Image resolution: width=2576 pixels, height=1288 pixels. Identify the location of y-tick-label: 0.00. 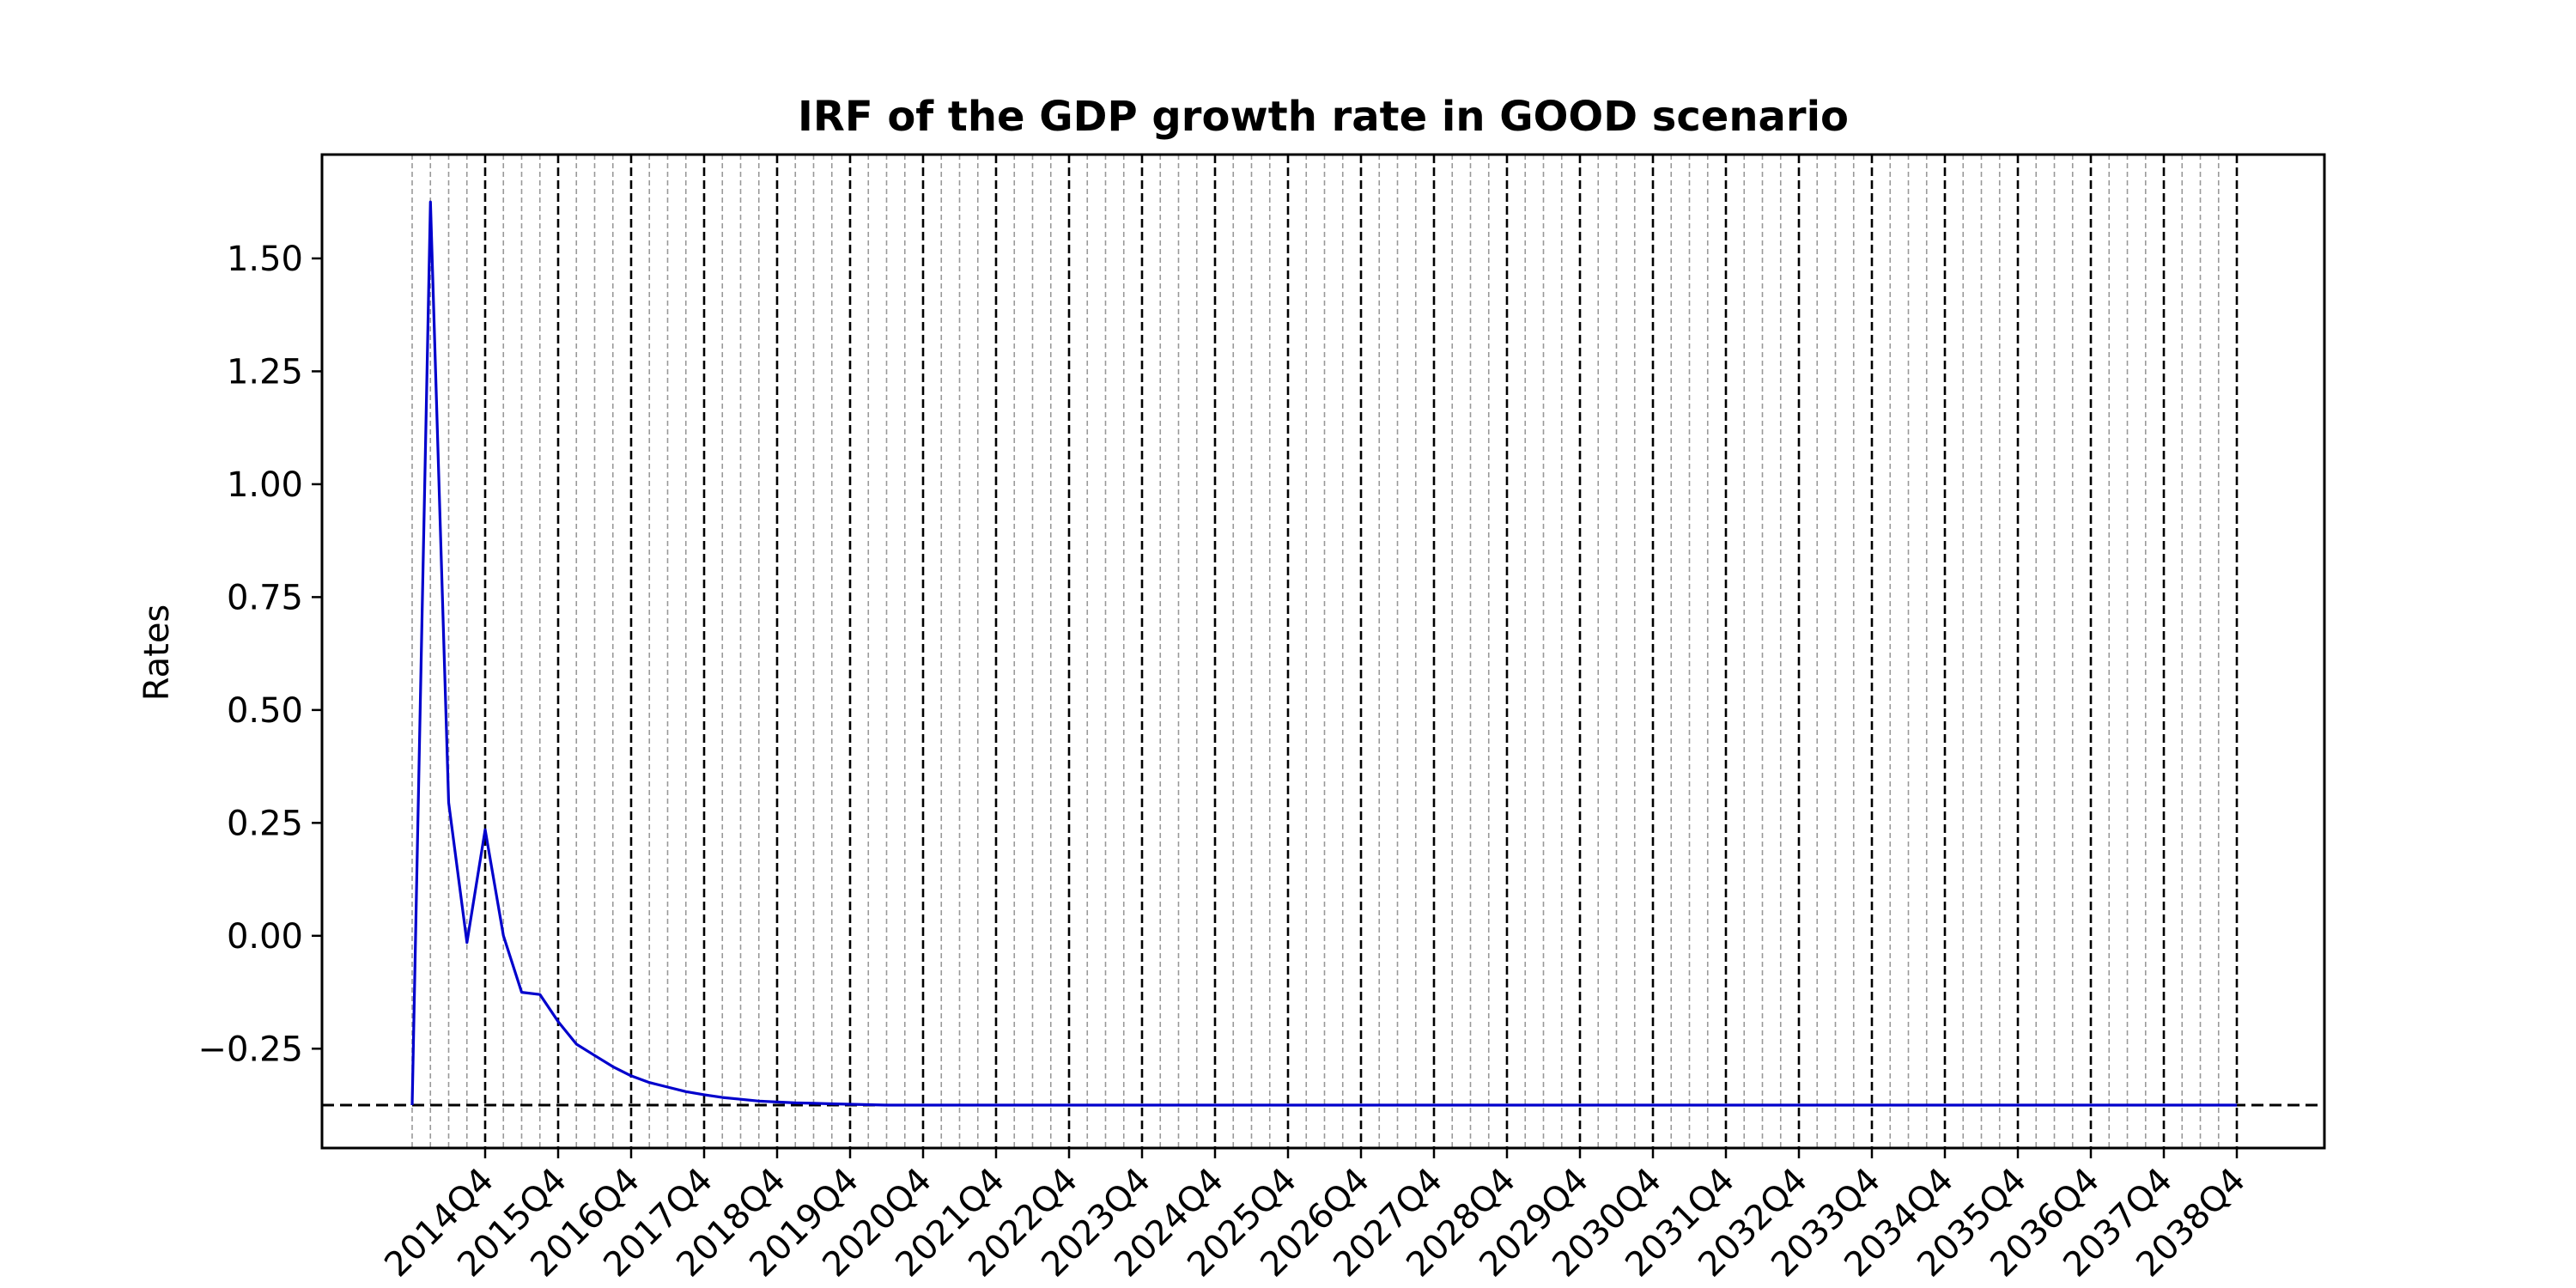
(265, 937).